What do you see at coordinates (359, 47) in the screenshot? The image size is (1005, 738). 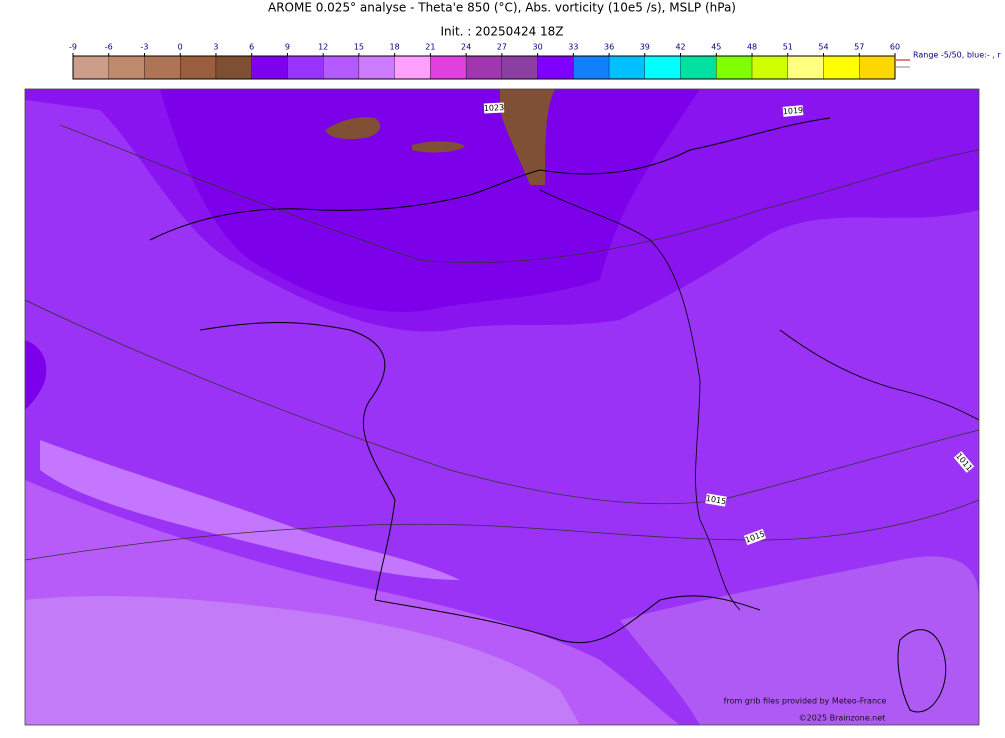 I see `colorbar-tick-label: 15` at bounding box center [359, 47].